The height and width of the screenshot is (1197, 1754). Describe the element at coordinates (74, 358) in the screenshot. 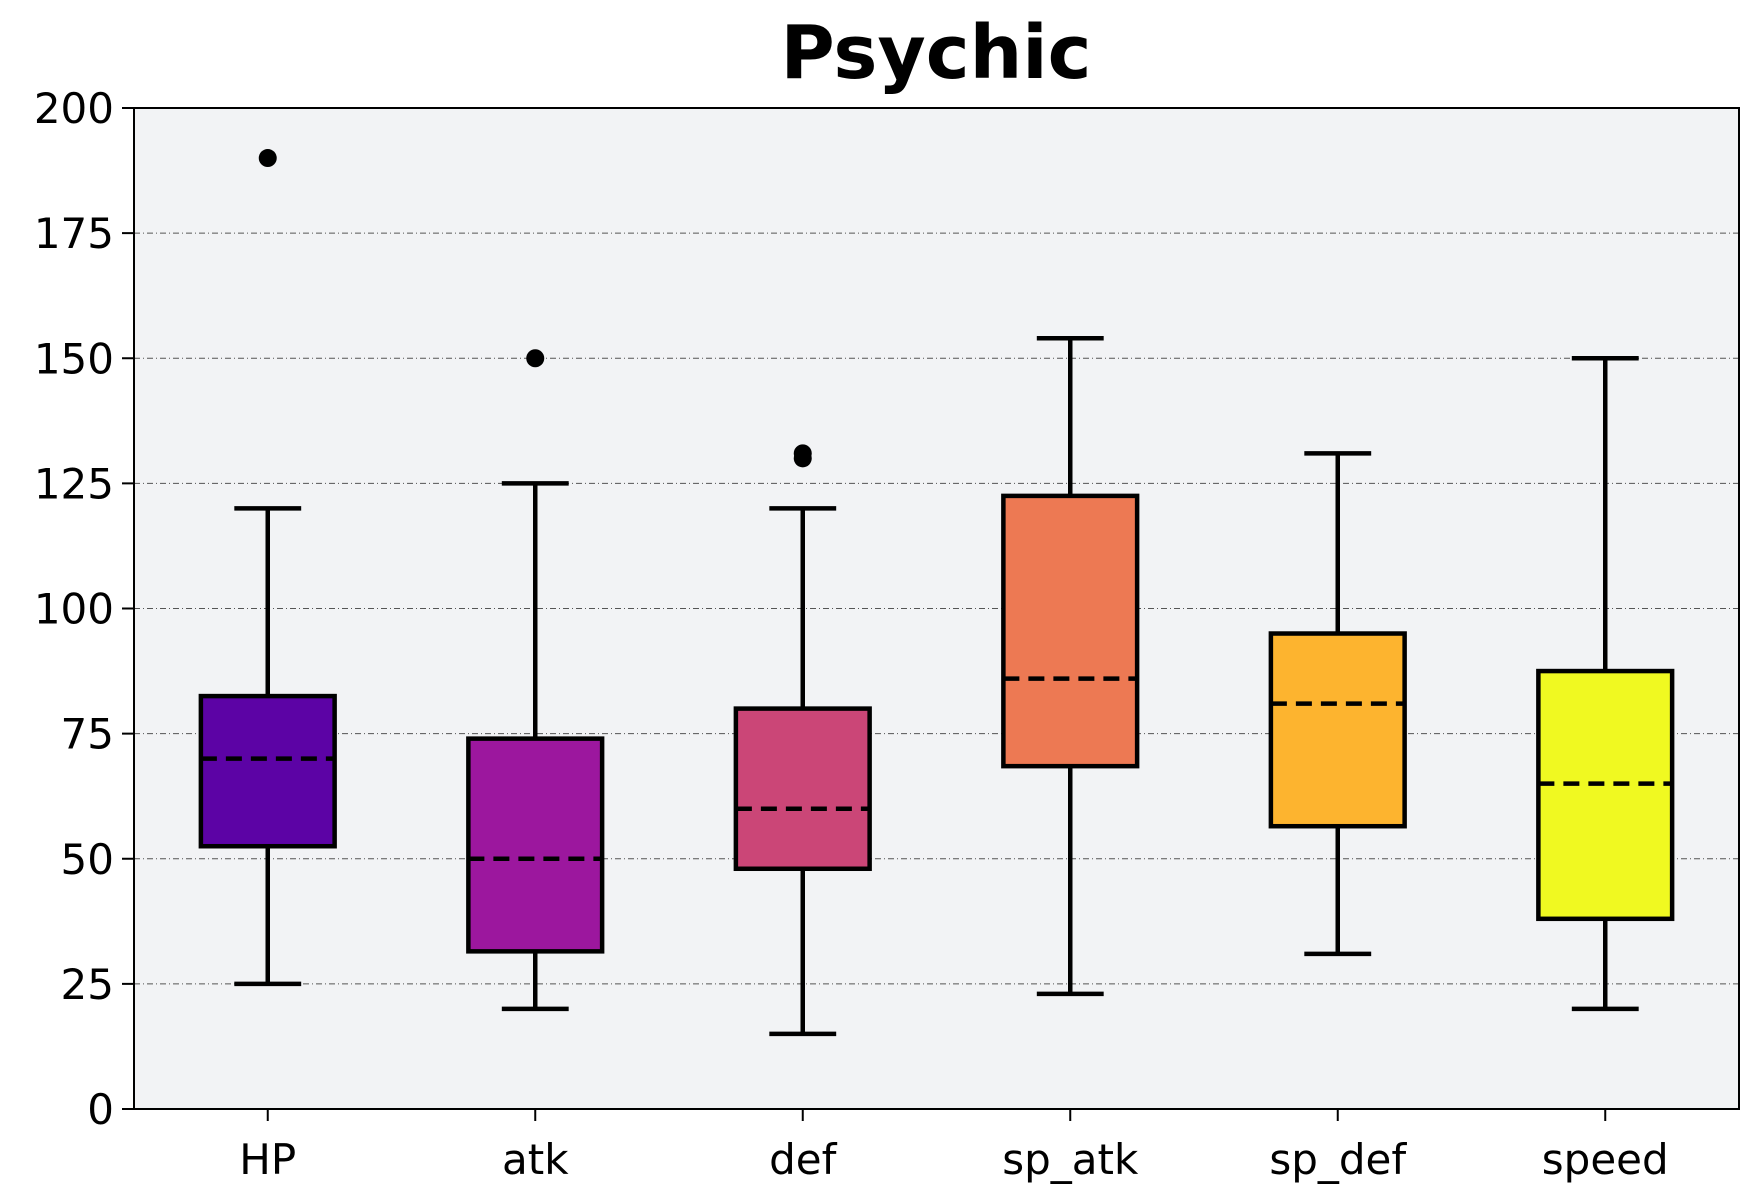

I see `y-tick-label: 150` at that location.